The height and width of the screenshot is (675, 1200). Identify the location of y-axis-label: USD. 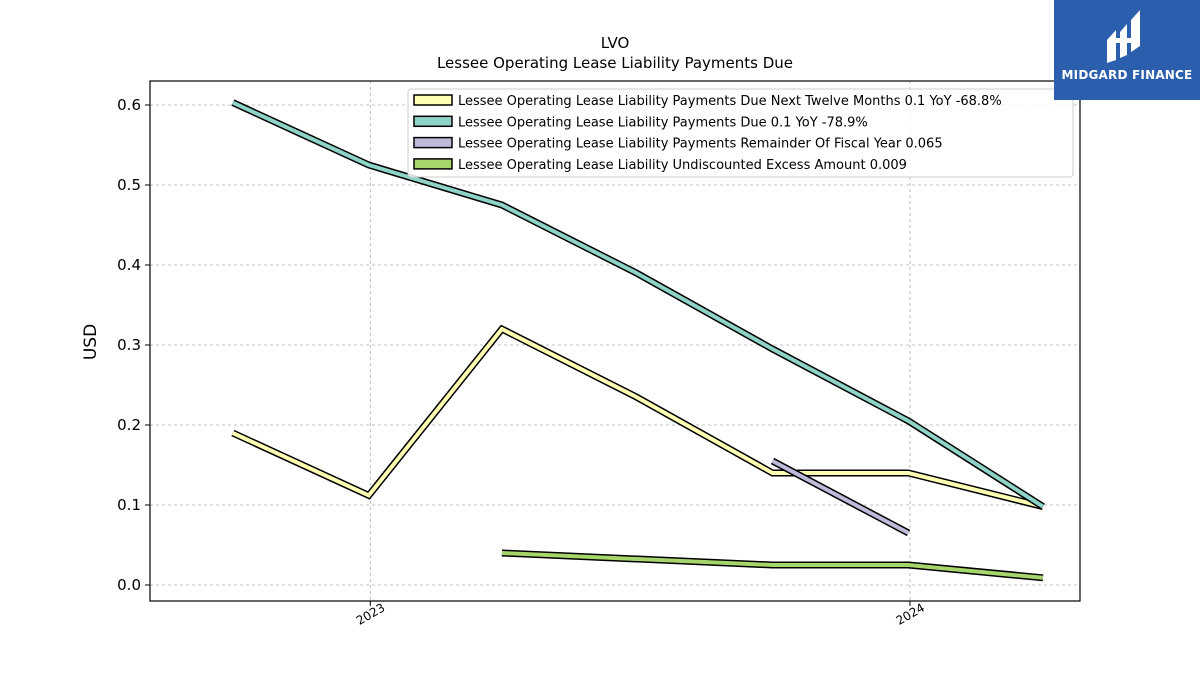
(91, 342).